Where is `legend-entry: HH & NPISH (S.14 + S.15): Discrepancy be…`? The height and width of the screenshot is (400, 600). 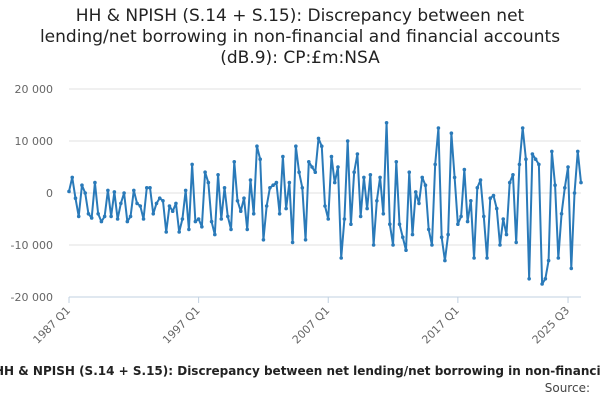 legend-entry: HH & NPISH (S.14 + S.15): Discrepancy be… is located at coordinates (300, 371).